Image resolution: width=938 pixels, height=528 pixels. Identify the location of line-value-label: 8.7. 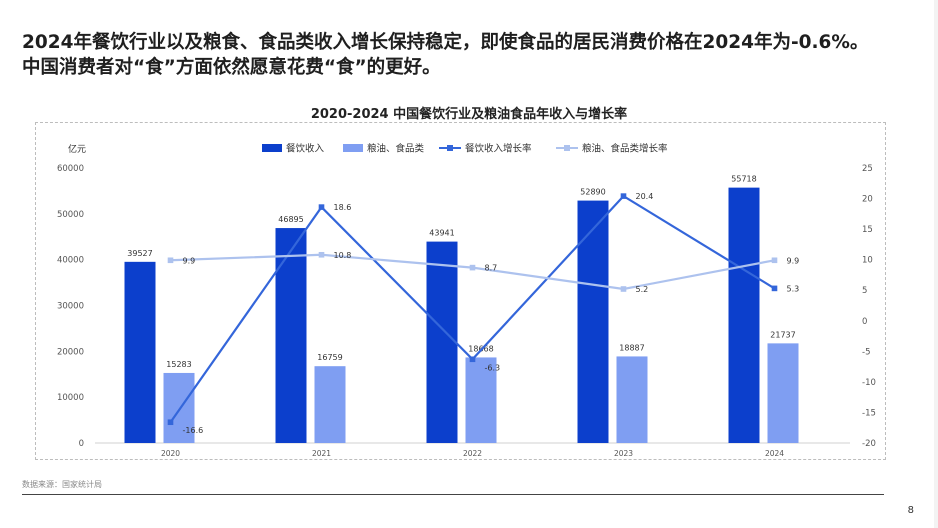
(491, 268).